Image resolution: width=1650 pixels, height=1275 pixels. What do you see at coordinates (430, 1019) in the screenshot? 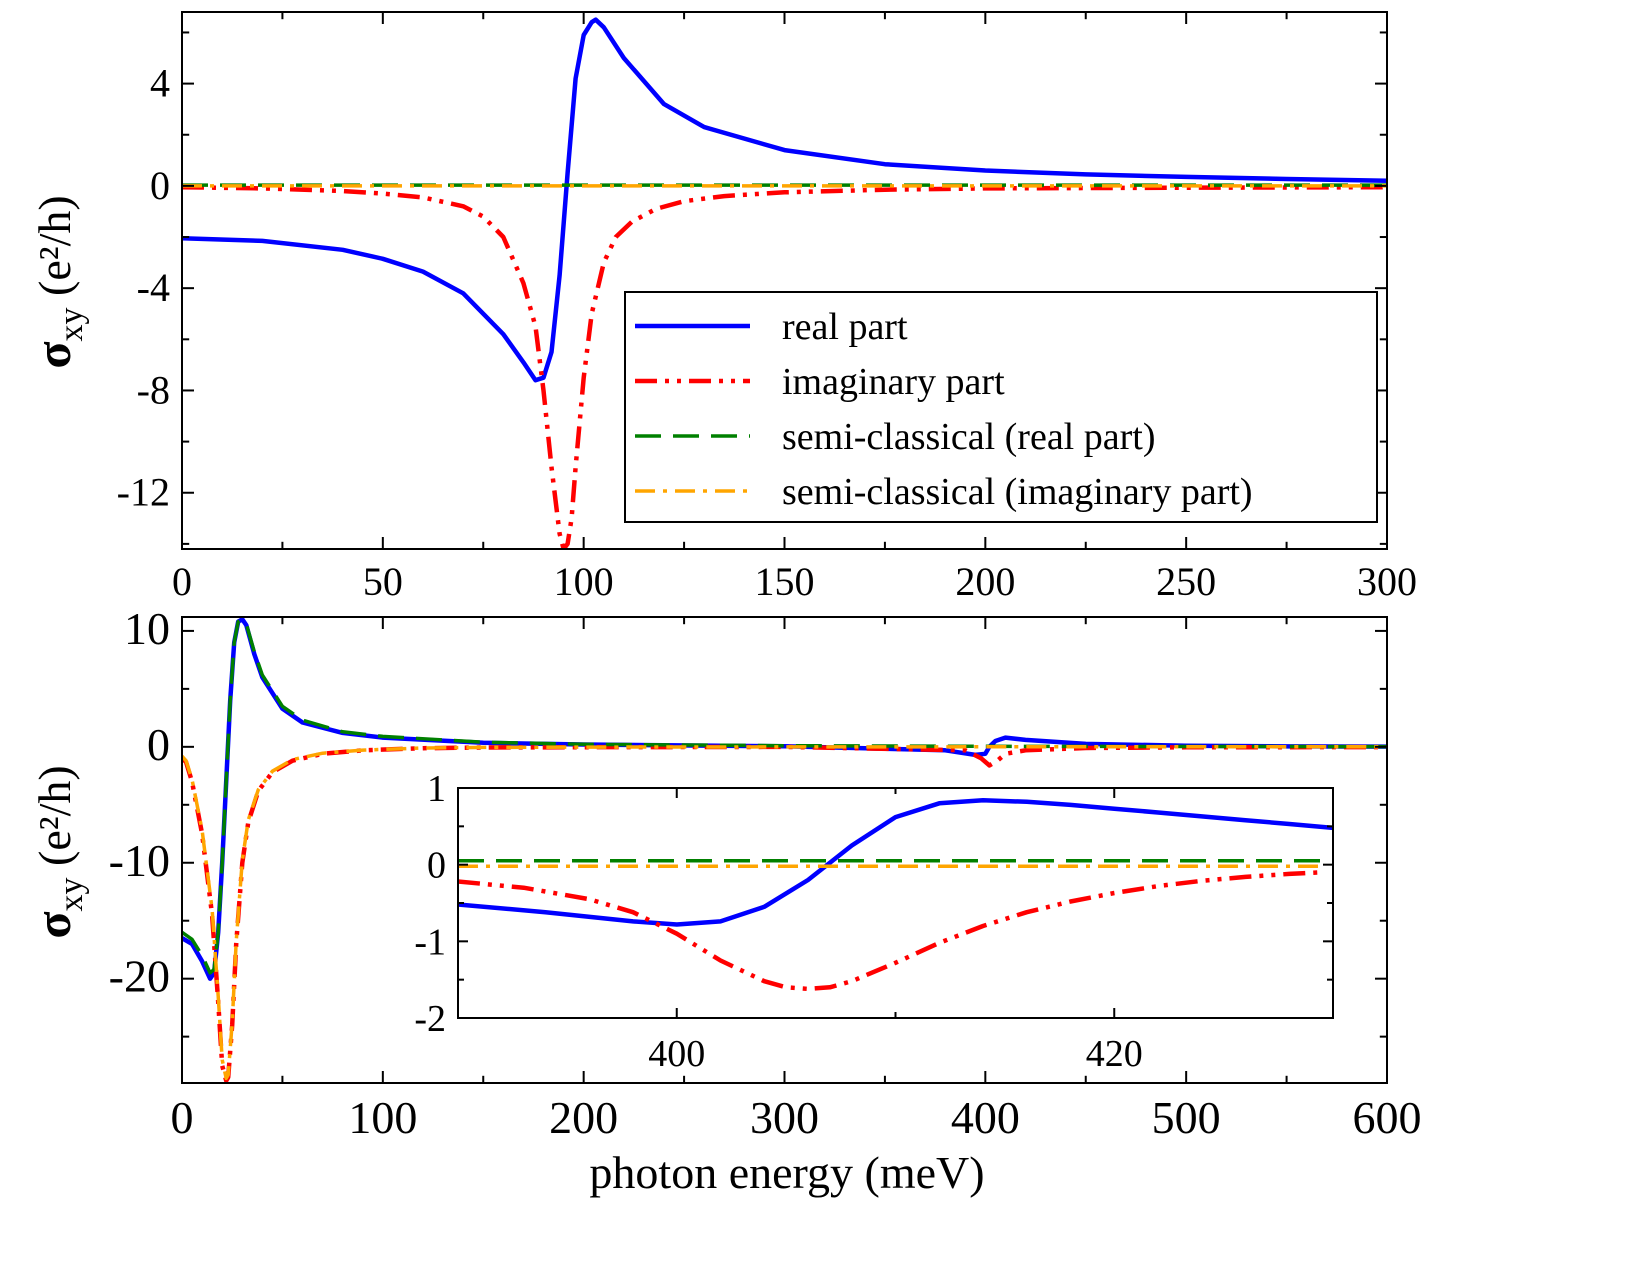
I see `y-tick-label: -2` at bounding box center [430, 1019].